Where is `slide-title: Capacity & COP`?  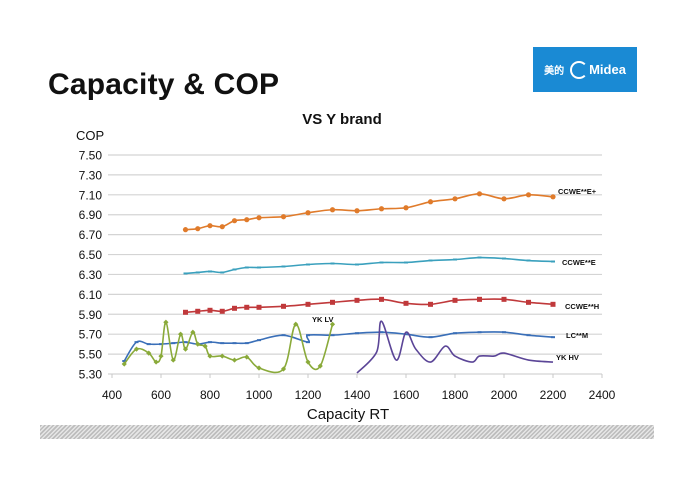 slide-title: Capacity & COP is located at coordinates (164, 84).